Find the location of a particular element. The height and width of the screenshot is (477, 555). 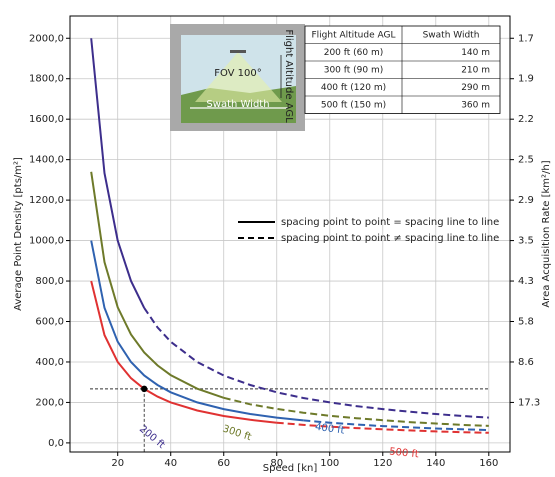

inset-text: Flight Altitude AGL is located at coordinates (288, 76).